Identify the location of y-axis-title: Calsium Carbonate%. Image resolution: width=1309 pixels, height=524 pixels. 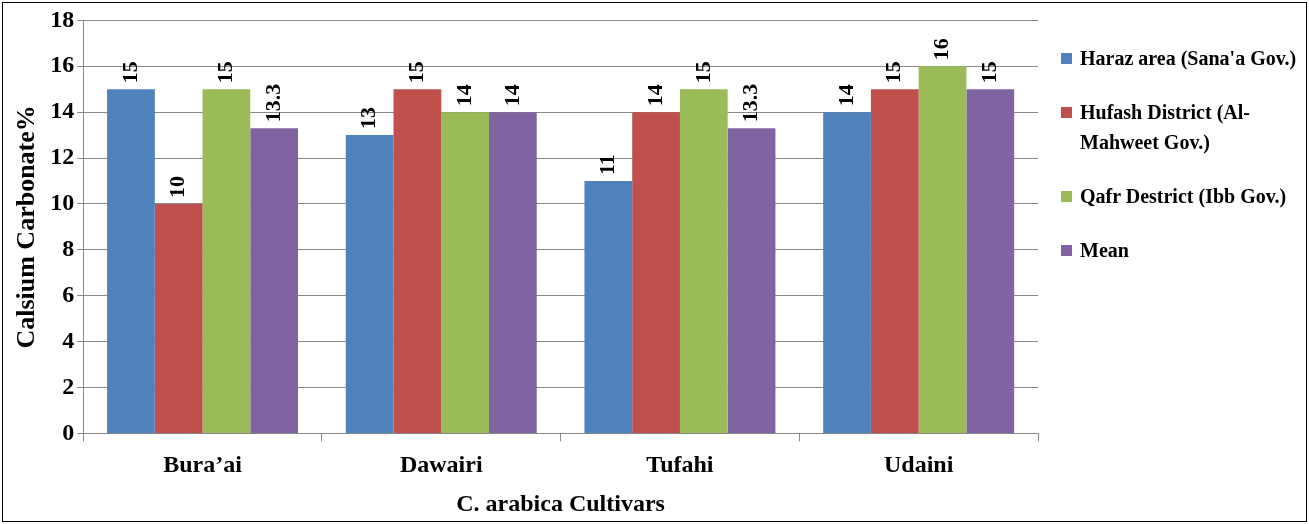
(26, 227).